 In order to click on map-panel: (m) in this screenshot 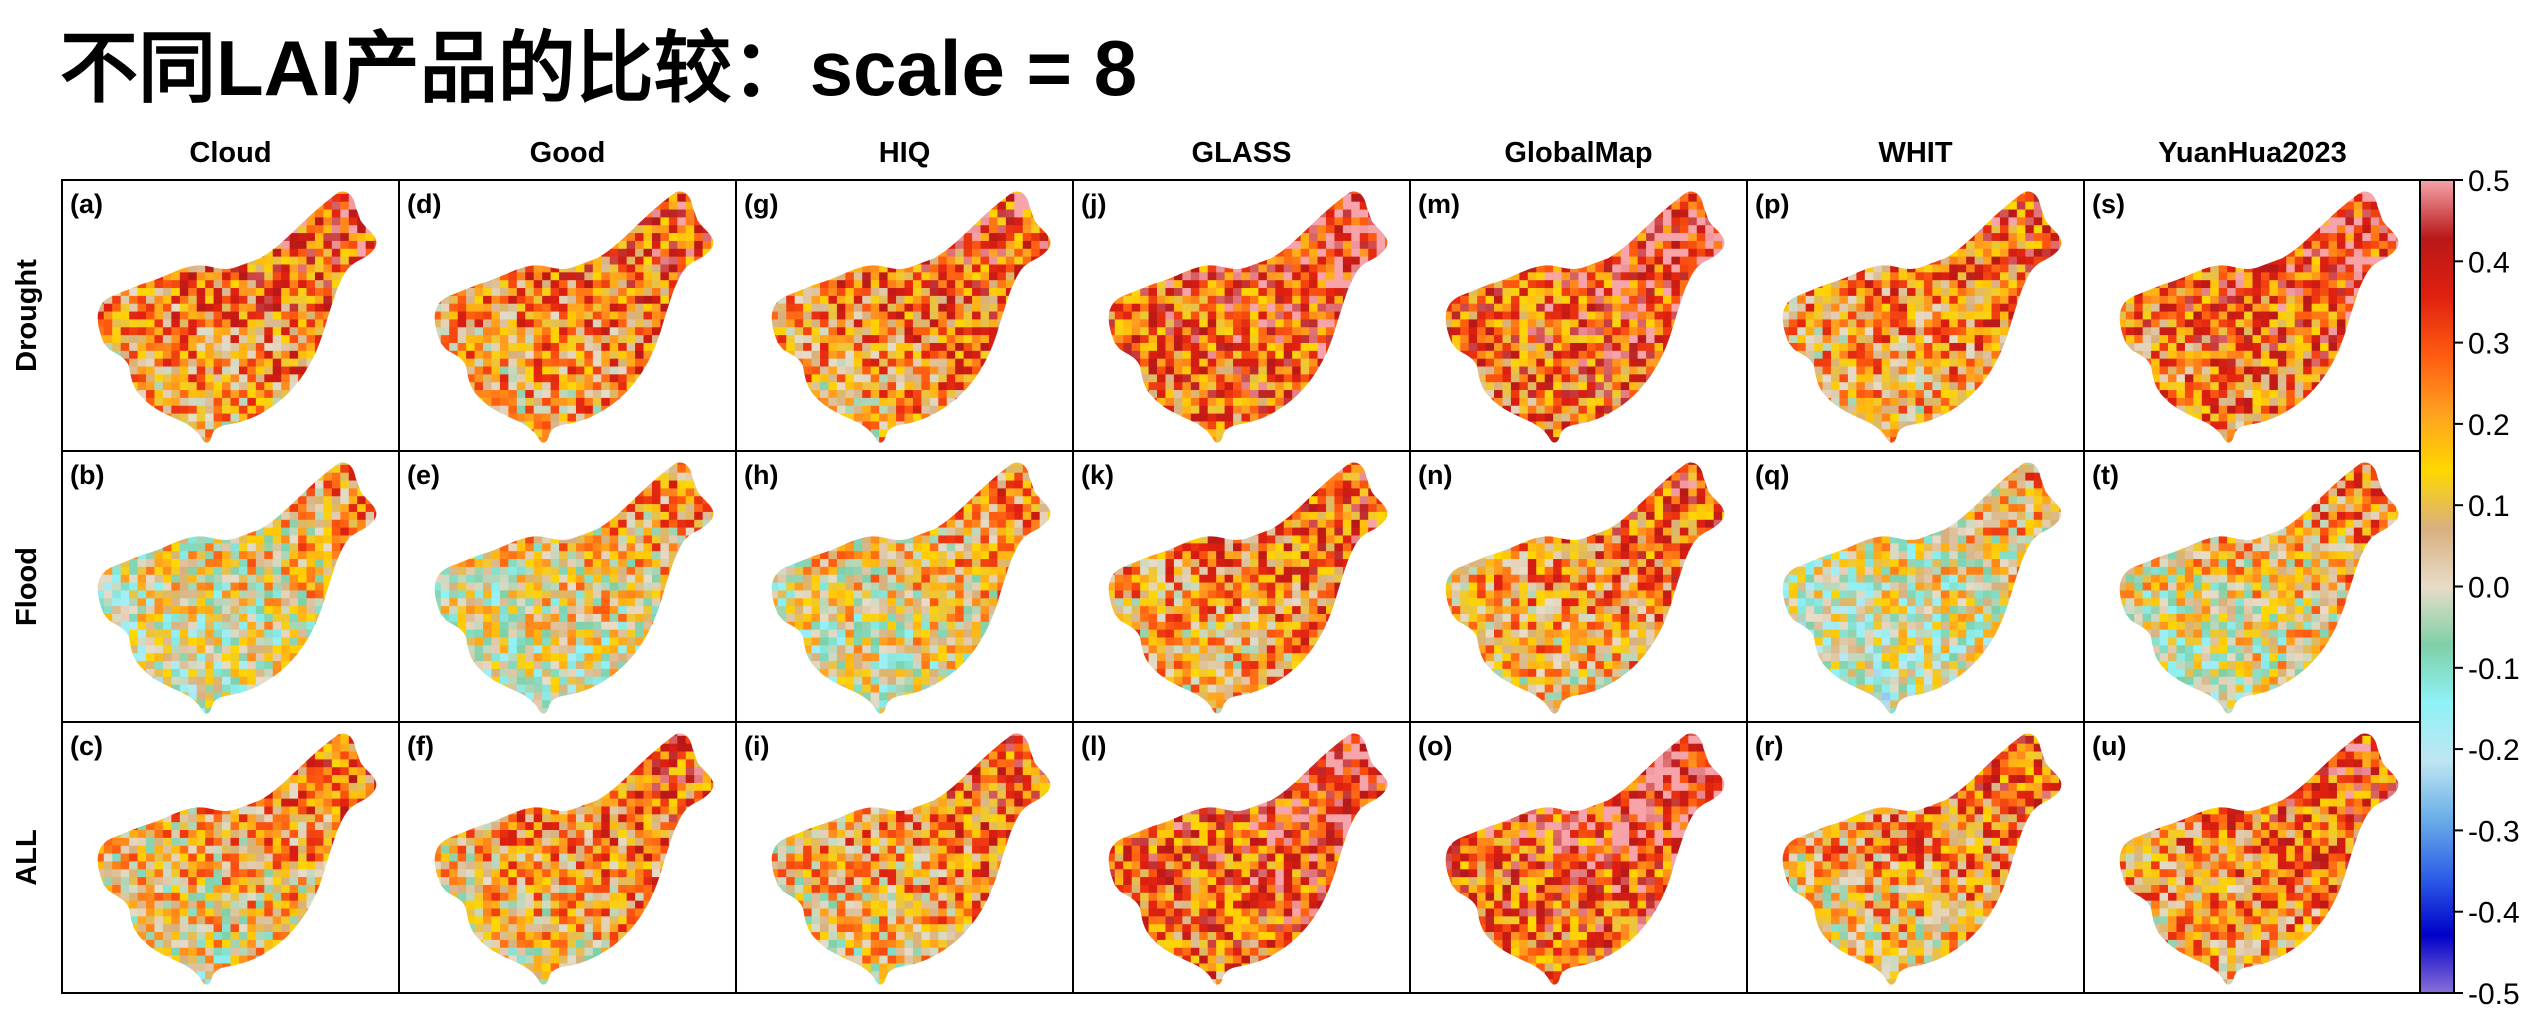, I will do `click(1578, 315)`.